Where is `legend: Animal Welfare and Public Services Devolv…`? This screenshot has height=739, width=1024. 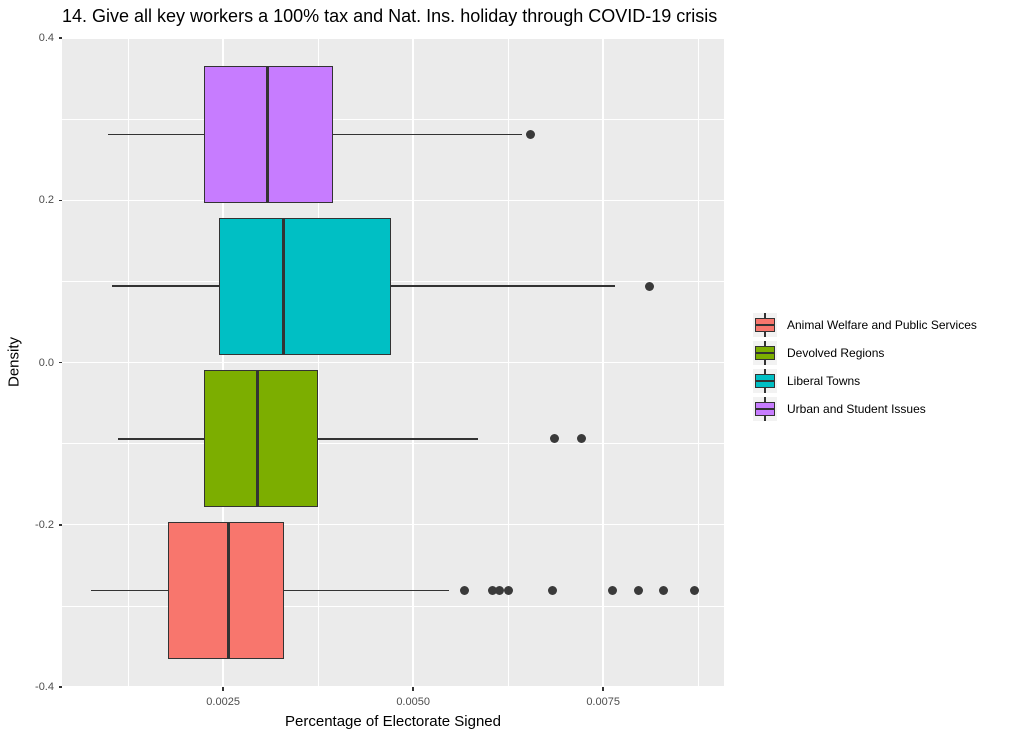 legend: Animal Welfare and Public Services Devolv… is located at coordinates (865, 367).